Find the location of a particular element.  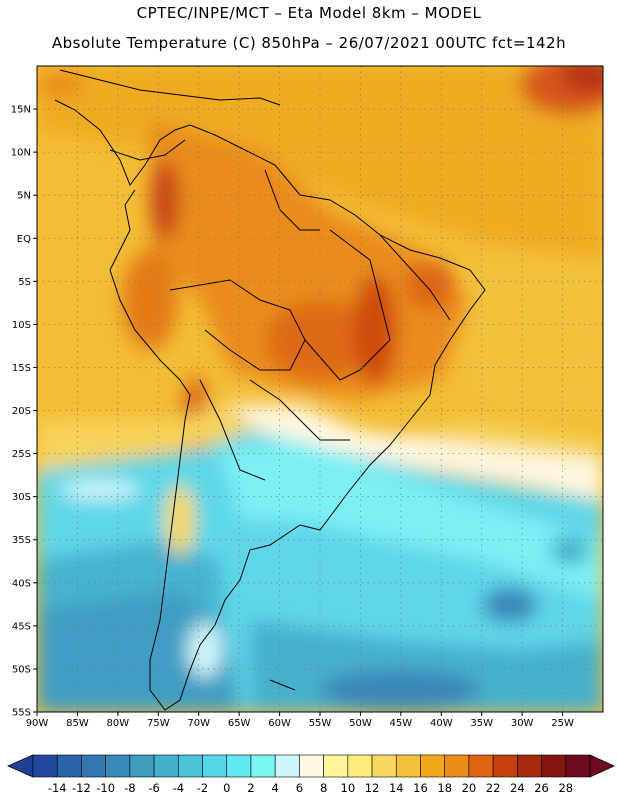

lat-label: 10N is located at coordinates (21, 153).